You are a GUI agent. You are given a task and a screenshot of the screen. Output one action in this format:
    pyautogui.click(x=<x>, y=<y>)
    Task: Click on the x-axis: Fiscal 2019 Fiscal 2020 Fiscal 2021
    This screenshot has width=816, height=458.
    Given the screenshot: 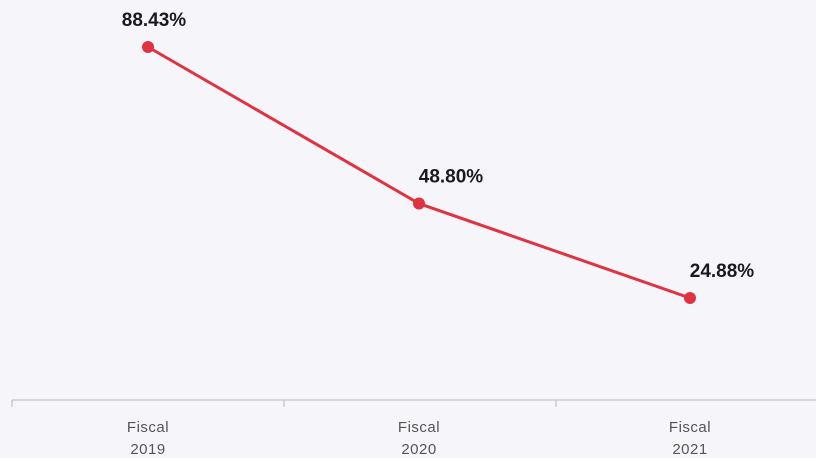 What is the action you would take?
    pyautogui.click(x=413, y=428)
    